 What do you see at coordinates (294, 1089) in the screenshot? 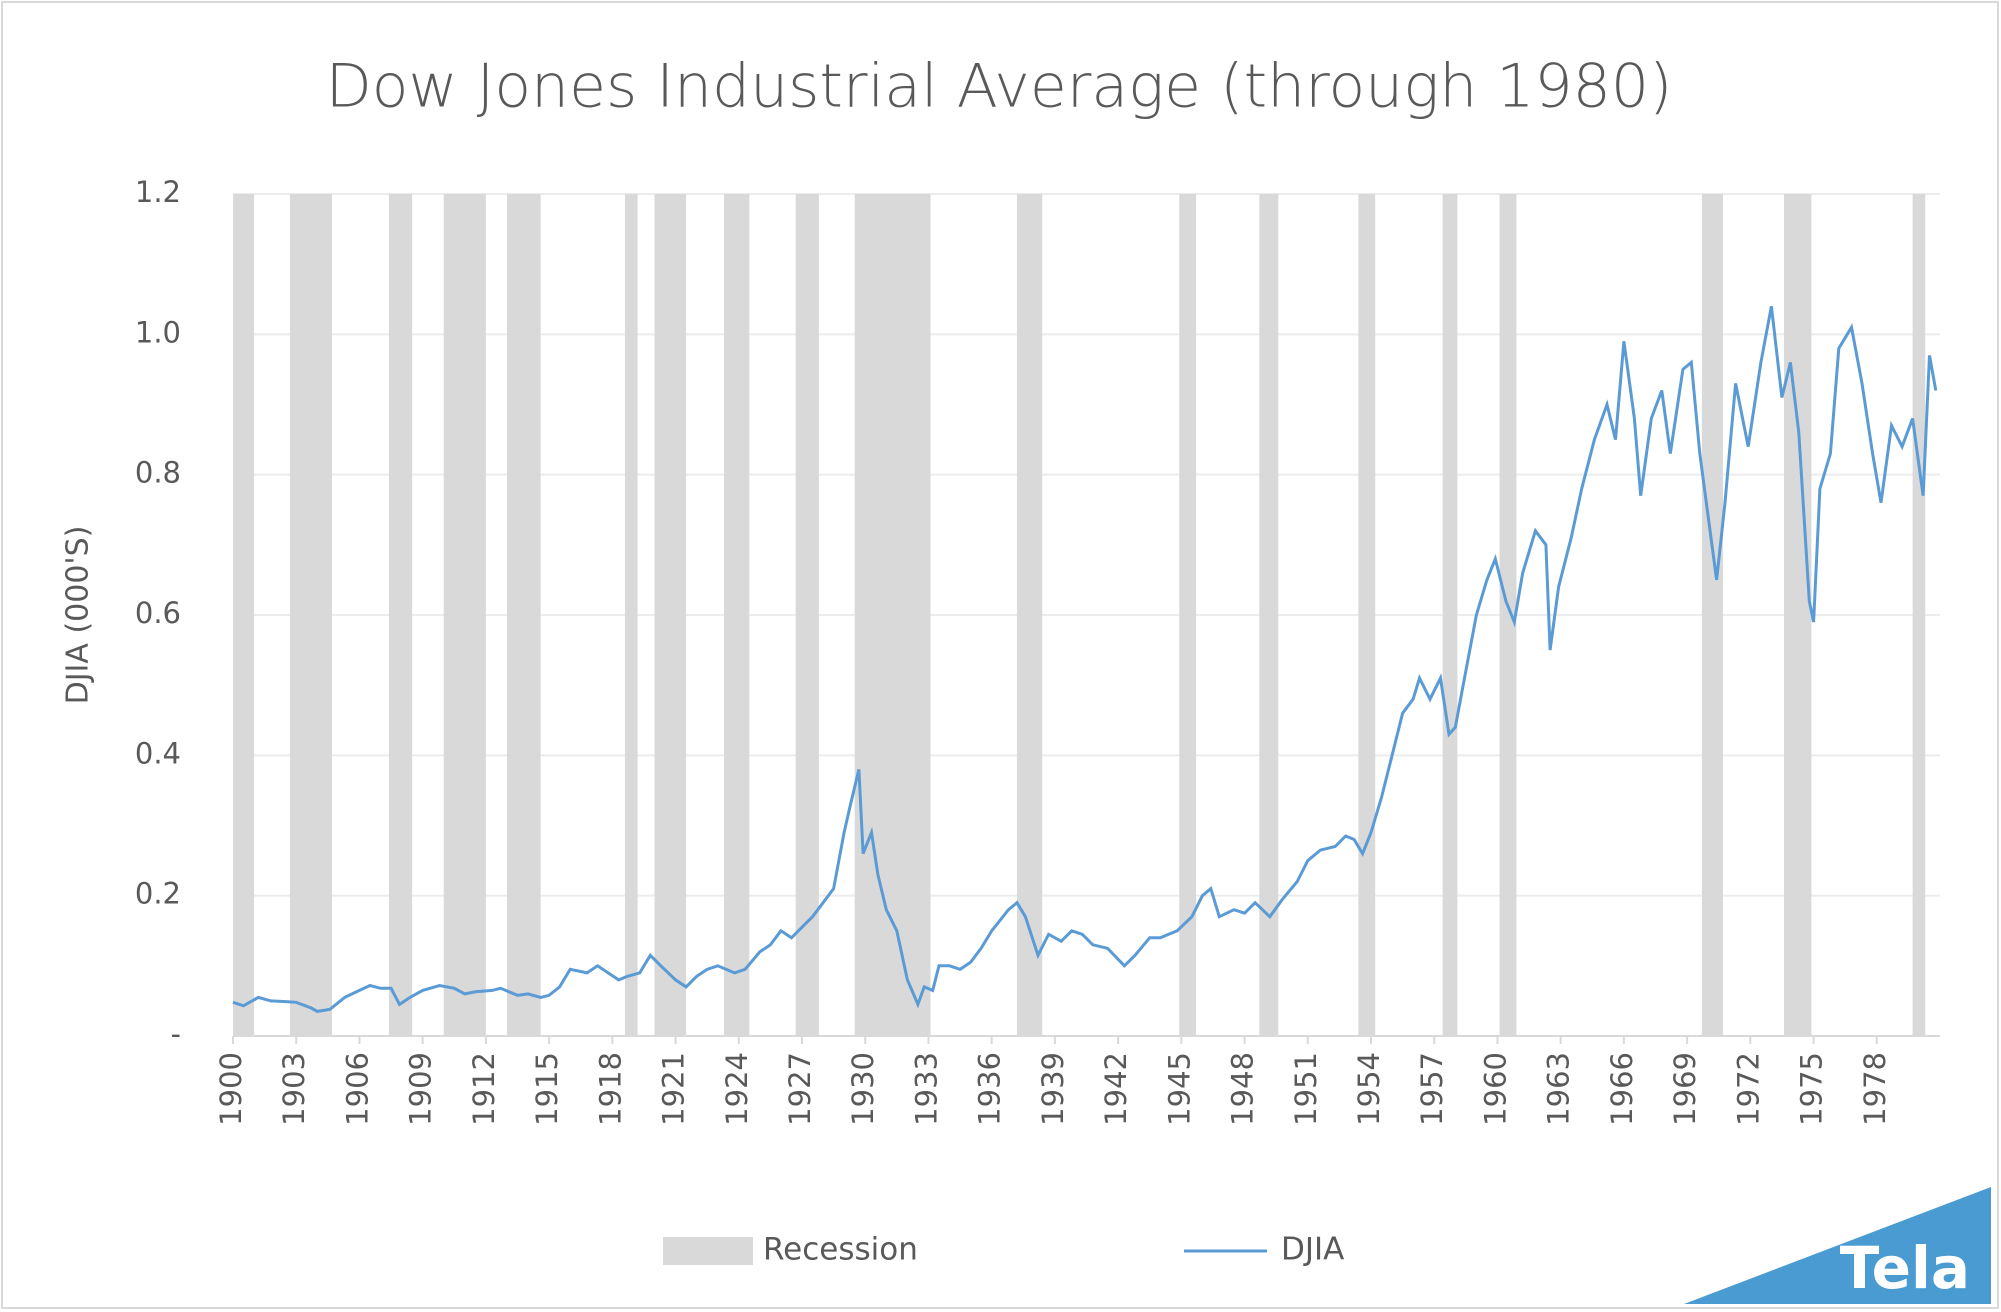
I see `x-tick-label: 1903` at bounding box center [294, 1089].